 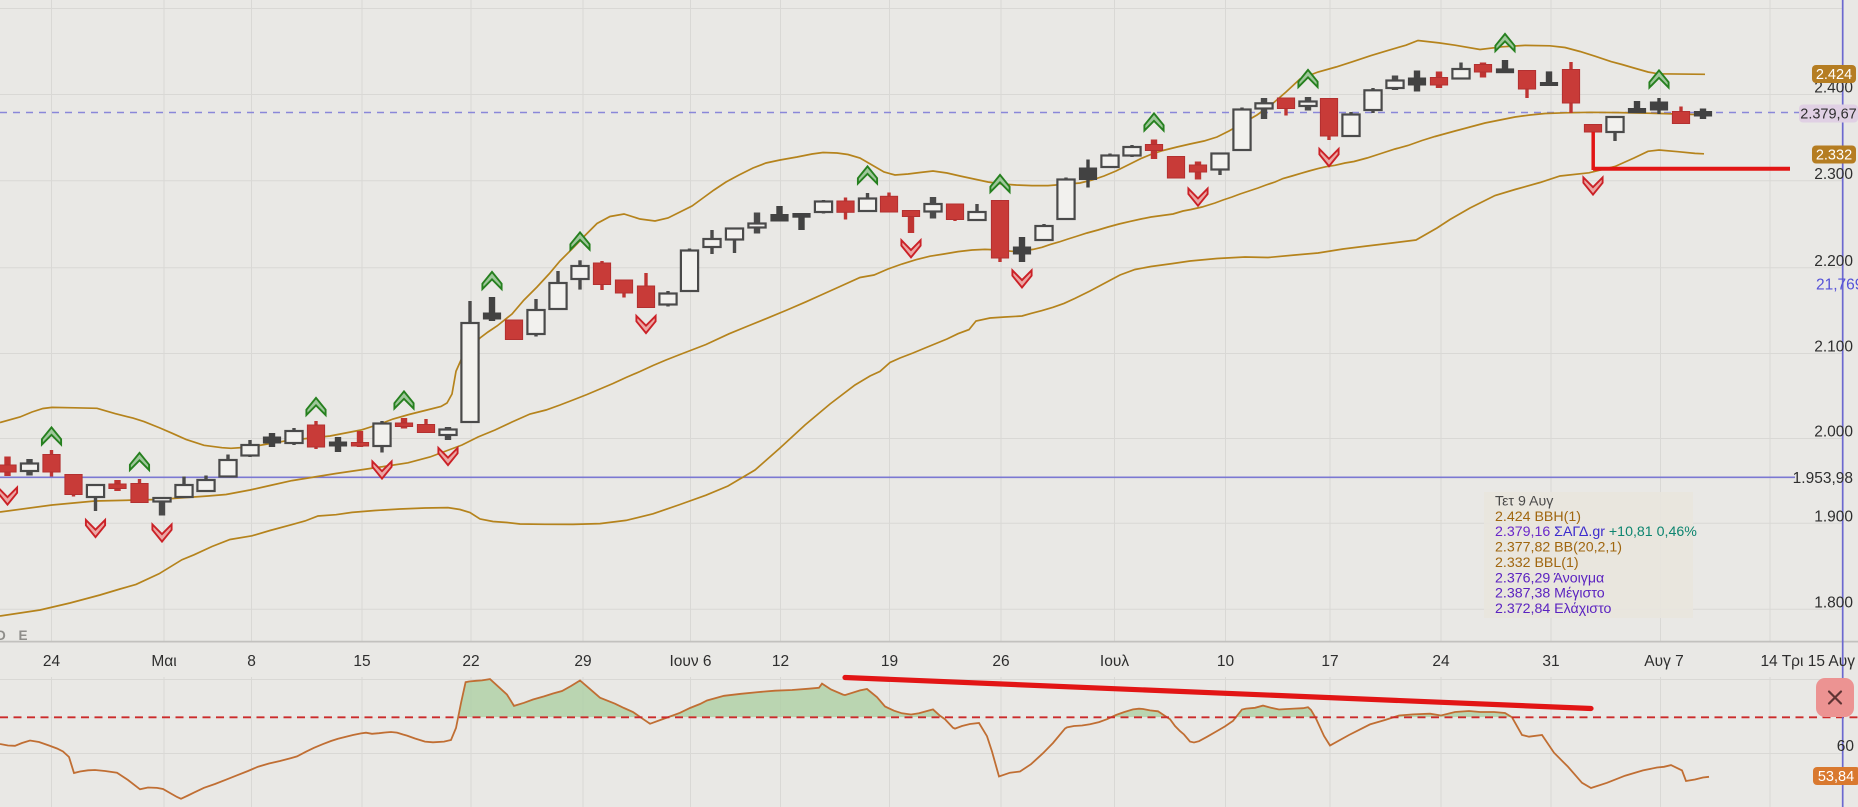 What do you see at coordinates (1823, 478) in the screenshot?
I see `svg-text: 1.953,98` at bounding box center [1823, 478].